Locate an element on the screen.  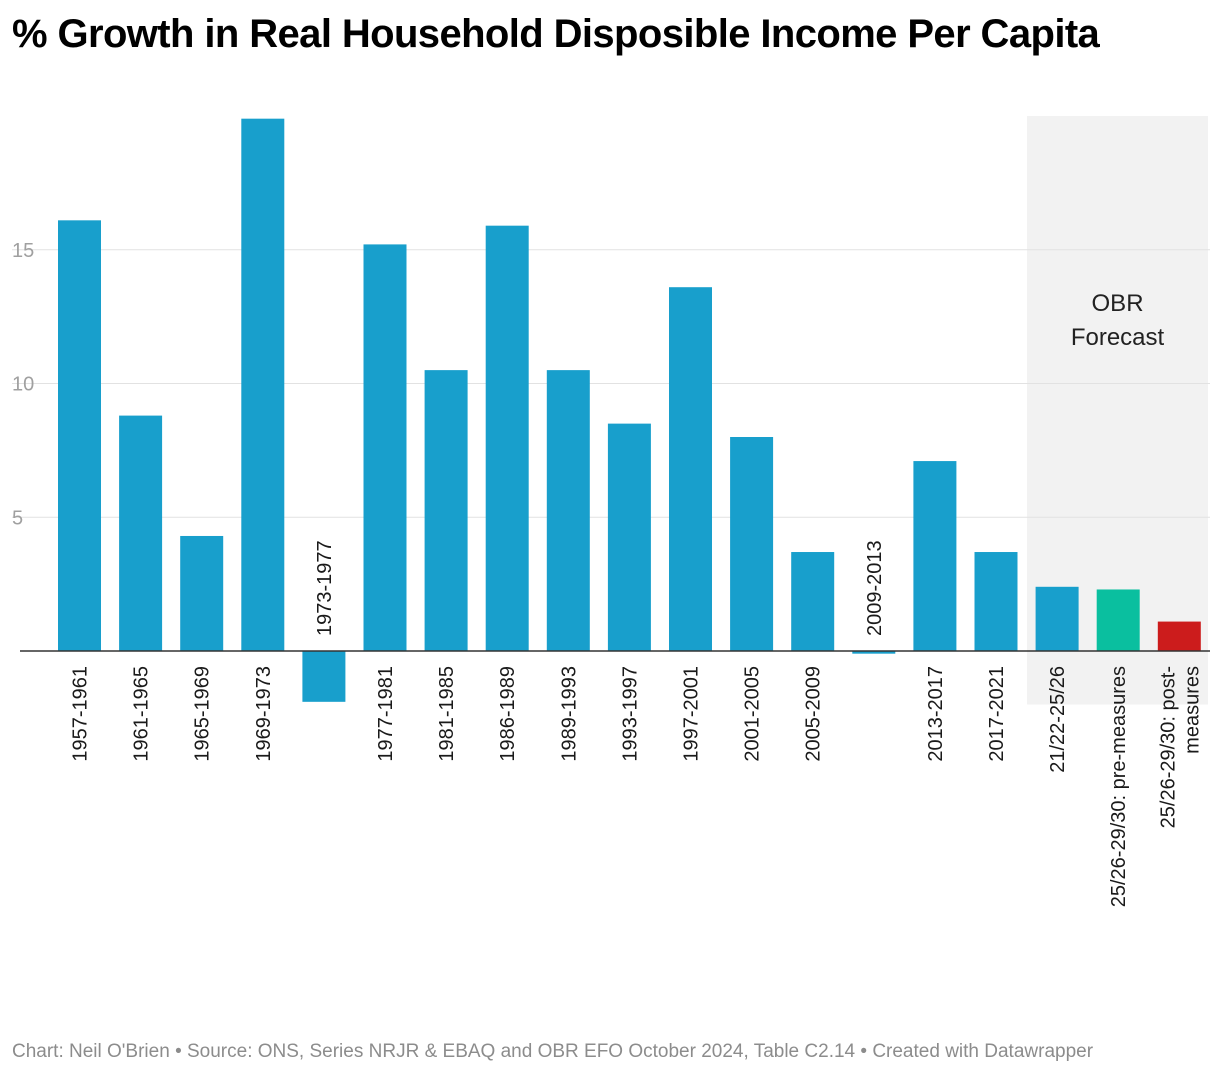
x-tick-label: 1973-1977 is located at coordinates (325, 588).